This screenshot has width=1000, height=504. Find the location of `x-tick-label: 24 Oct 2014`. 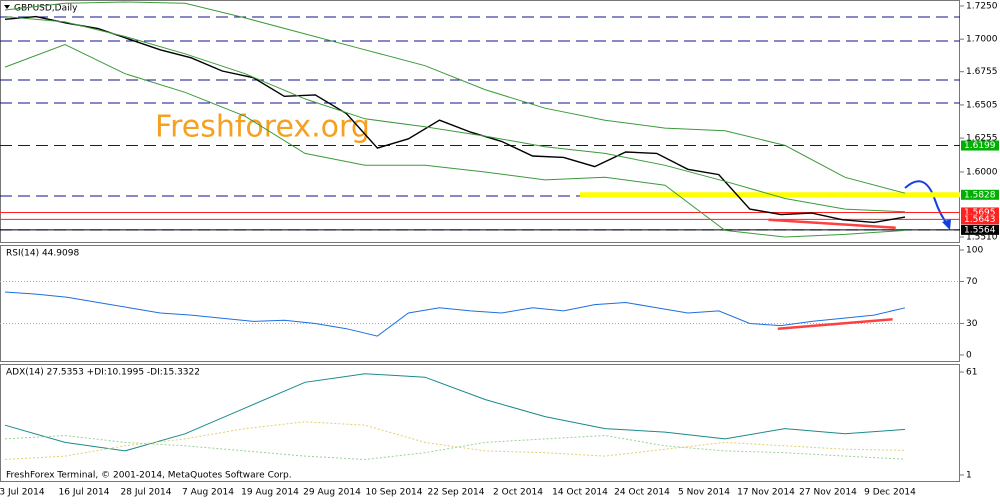

x-tick-label: 24 Oct 2014 is located at coordinates (642, 493).